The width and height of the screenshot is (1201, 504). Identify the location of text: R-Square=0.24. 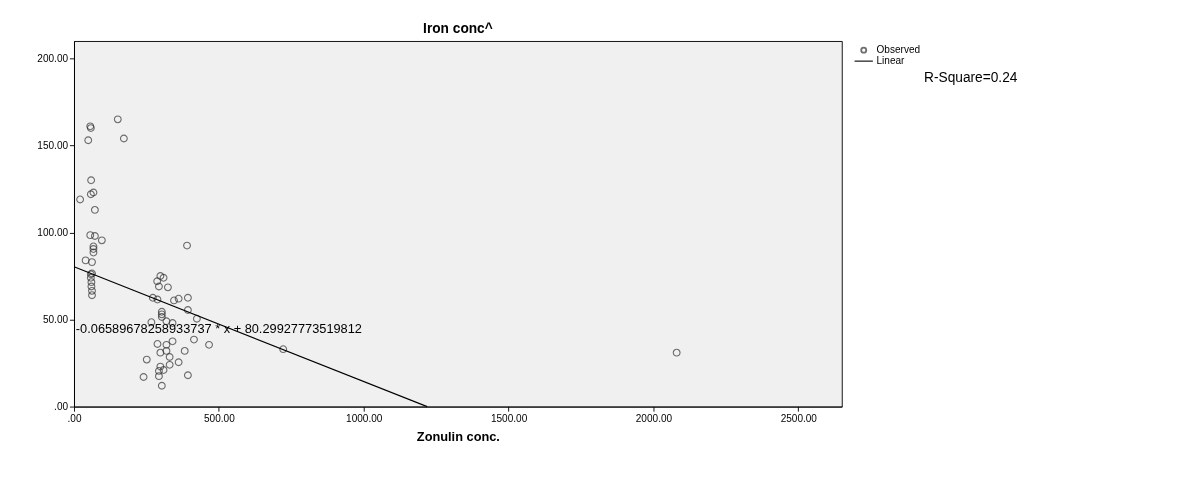
(971, 78).